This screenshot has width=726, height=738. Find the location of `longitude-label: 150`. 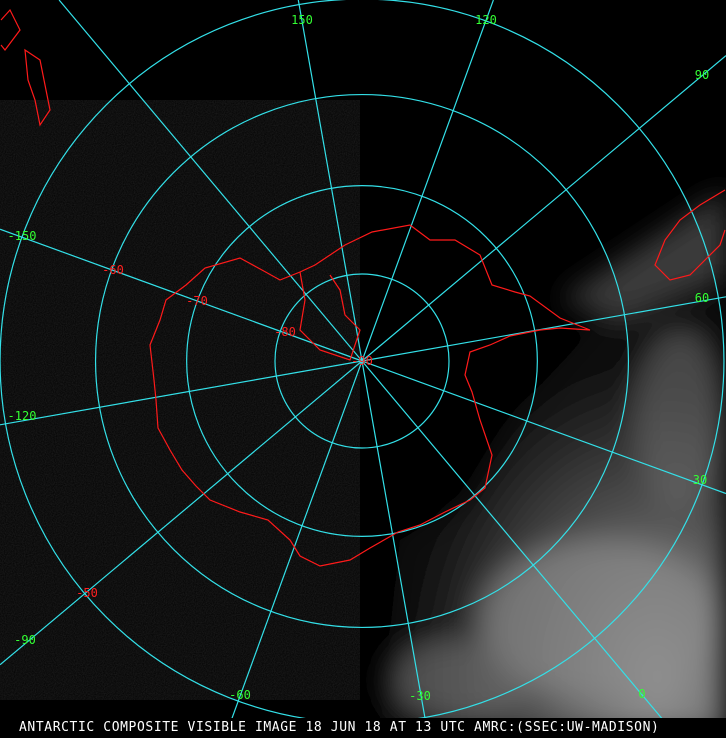

longitude-label: 150 is located at coordinates (302, 20).